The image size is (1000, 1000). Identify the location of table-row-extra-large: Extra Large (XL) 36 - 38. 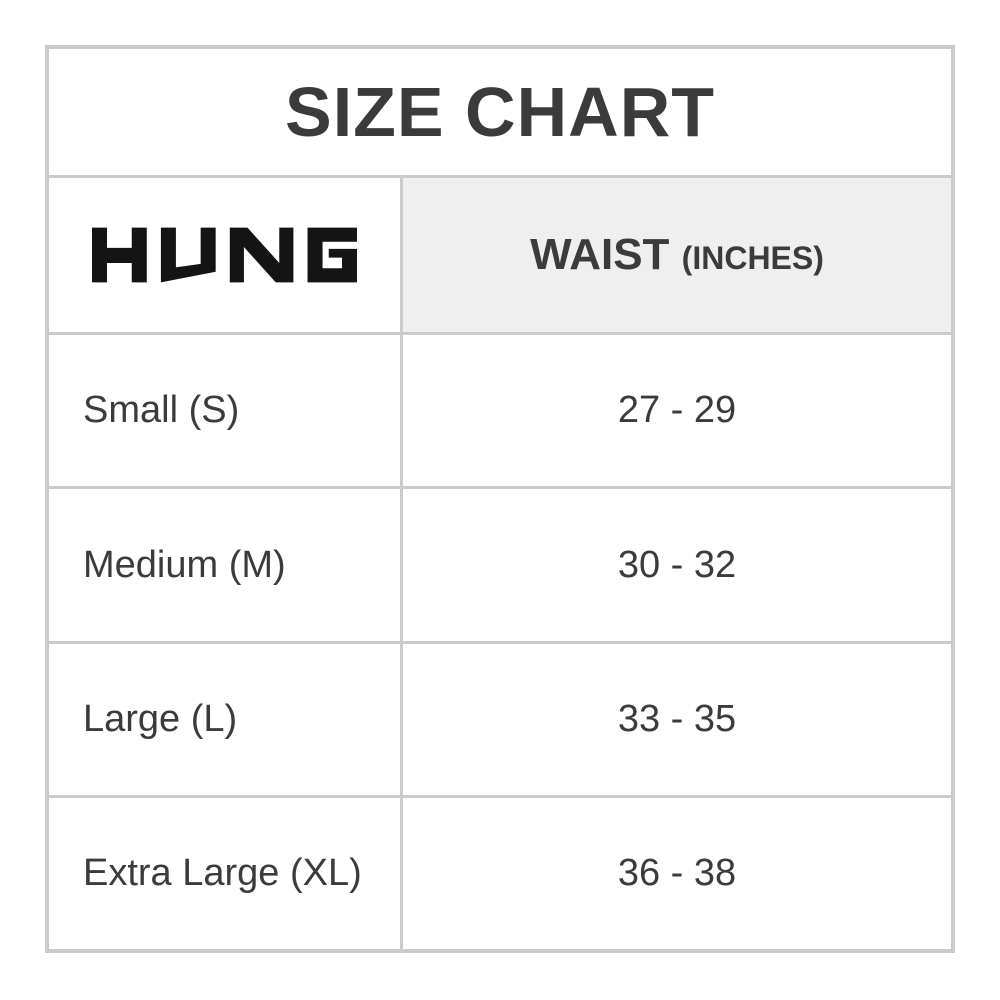
(500, 873).